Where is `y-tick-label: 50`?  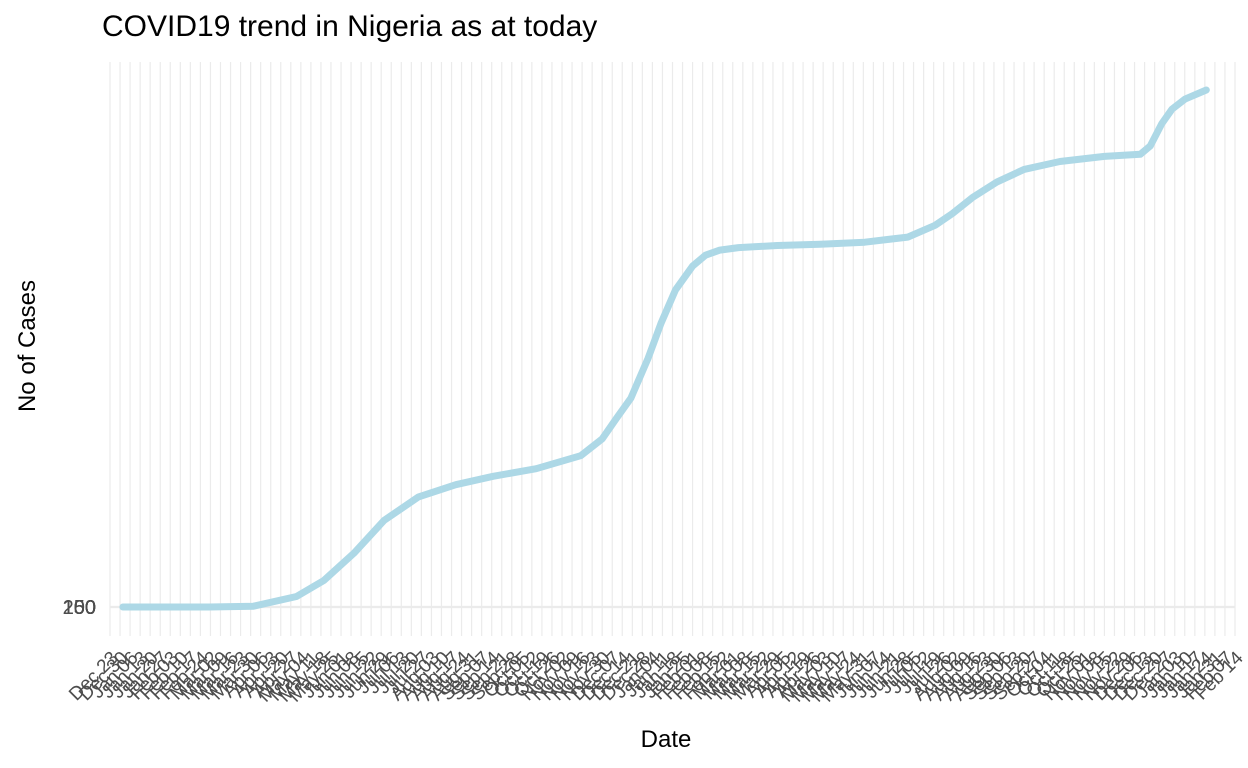 y-tick-label: 50 is located at coordinates (85, 608).